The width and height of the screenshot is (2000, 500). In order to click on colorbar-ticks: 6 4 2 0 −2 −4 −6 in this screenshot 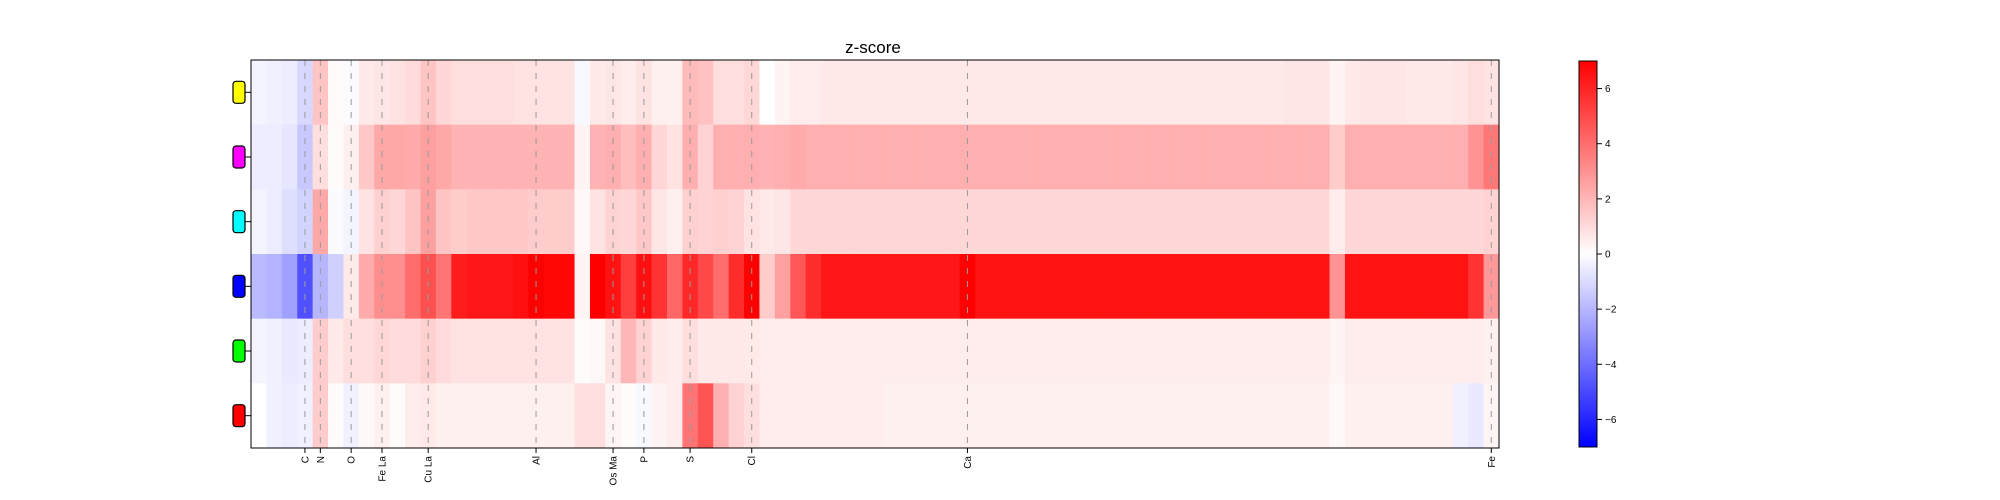, I will do `click(1607, 255)`.